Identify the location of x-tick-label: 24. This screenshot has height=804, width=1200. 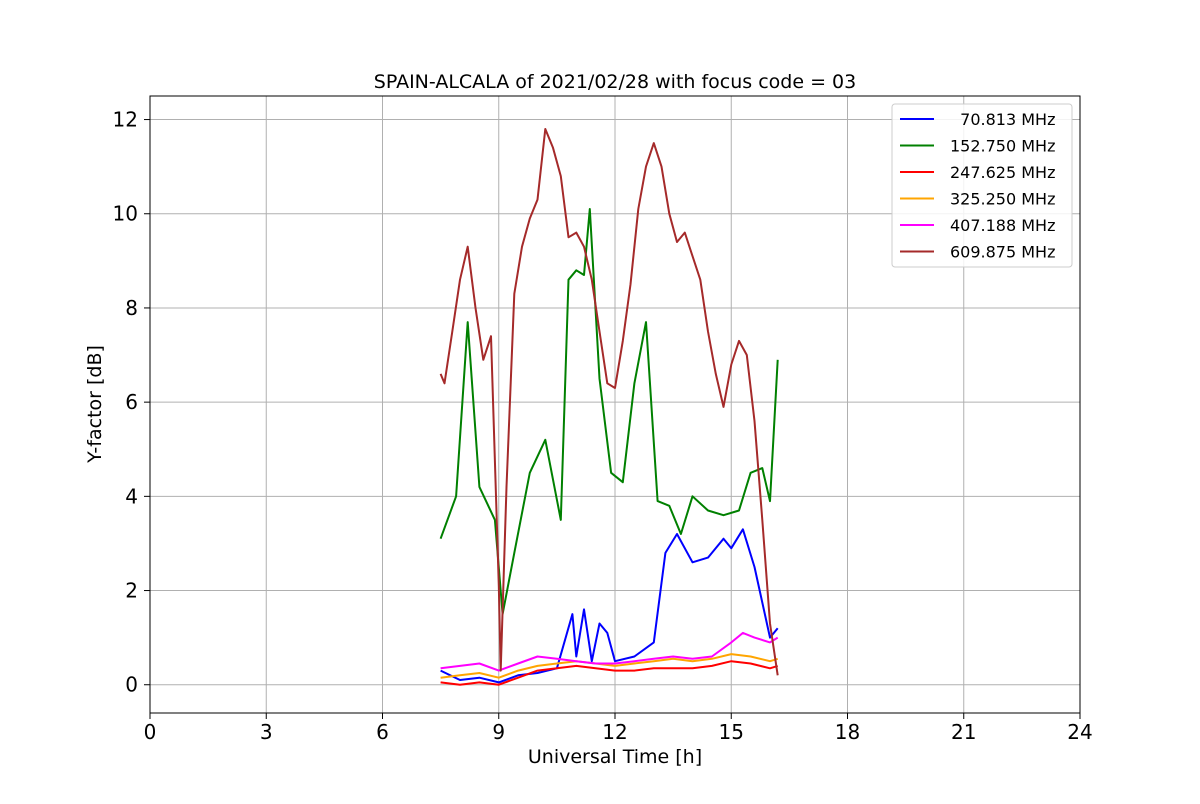
(1079, 732).